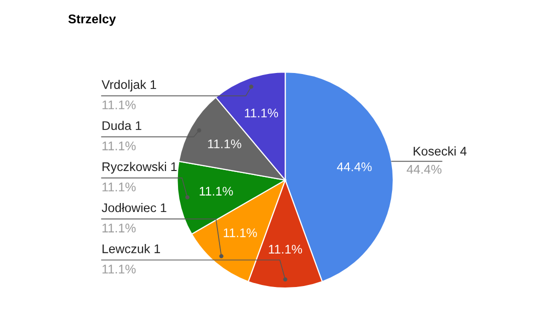 The width and height of the screenshot is (548, 331). I want to click on slice-label: Jodłowiec 1, so click(134, 207).